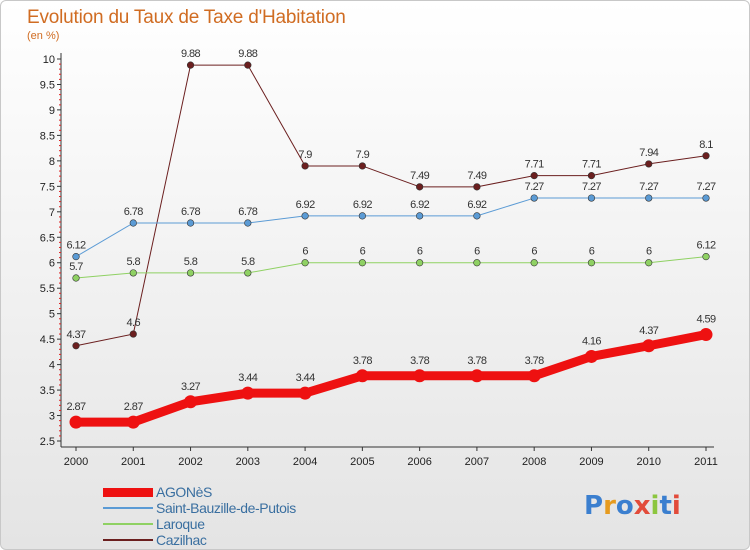  Describe the element at coordinates (534, 165) in the screenshot. I see `data-label-cazilhac: 7.71` at that location.